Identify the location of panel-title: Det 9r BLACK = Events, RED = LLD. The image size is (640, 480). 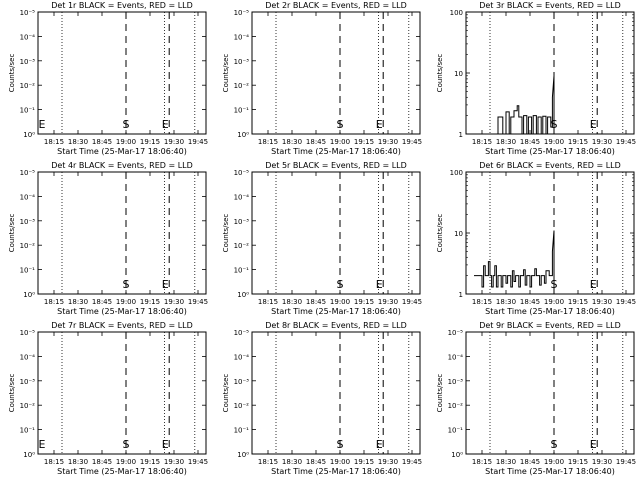
(550, 325).